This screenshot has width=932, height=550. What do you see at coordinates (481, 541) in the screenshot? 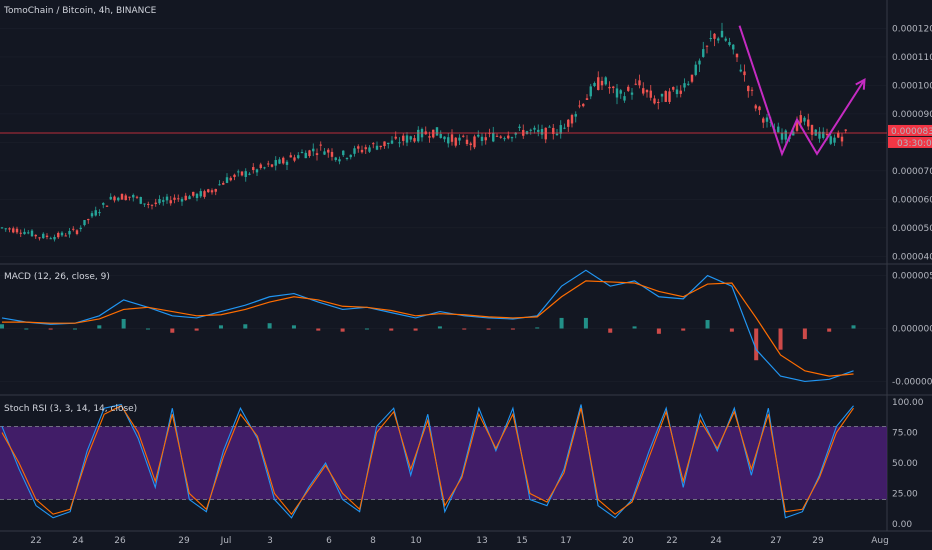
I see `time-tick-label: 13` at bounding box center [481, 541].